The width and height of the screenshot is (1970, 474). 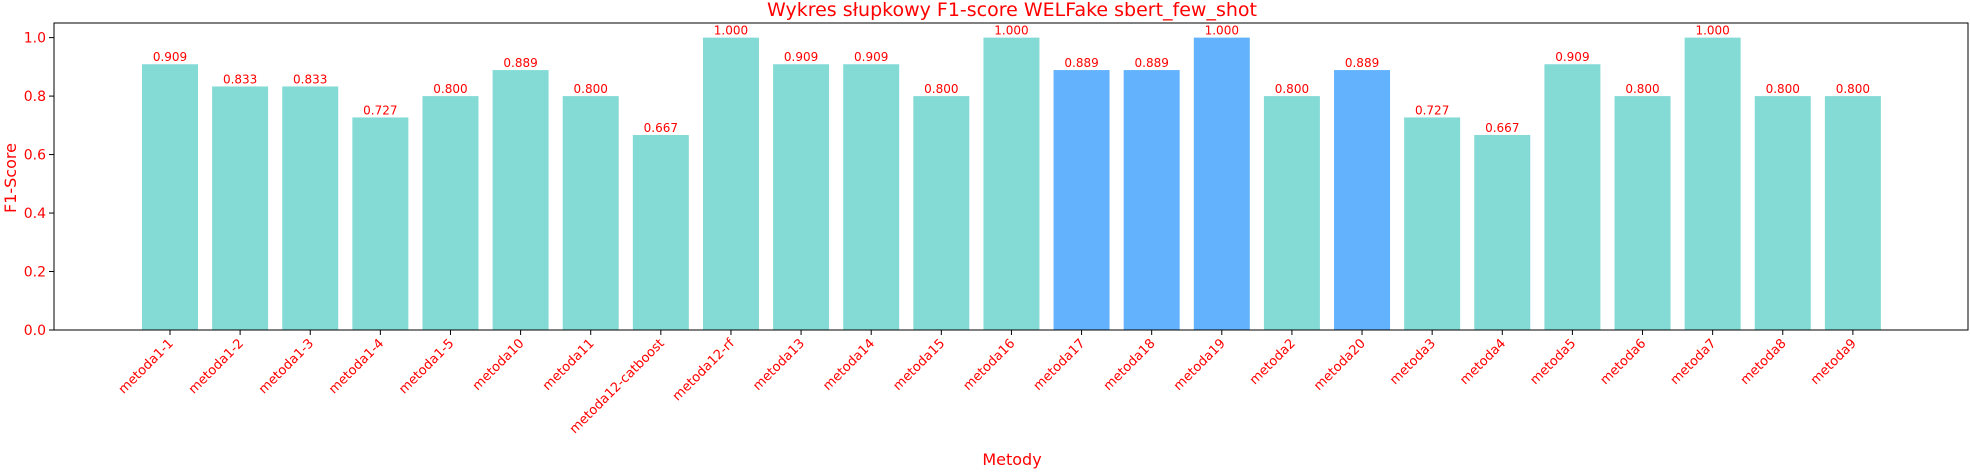 What do you see at coordinates (426, 366) in the screenshot?
I see `x-tick-label-metoda1-5: metoda1-5` at bounding box center [426, 366].